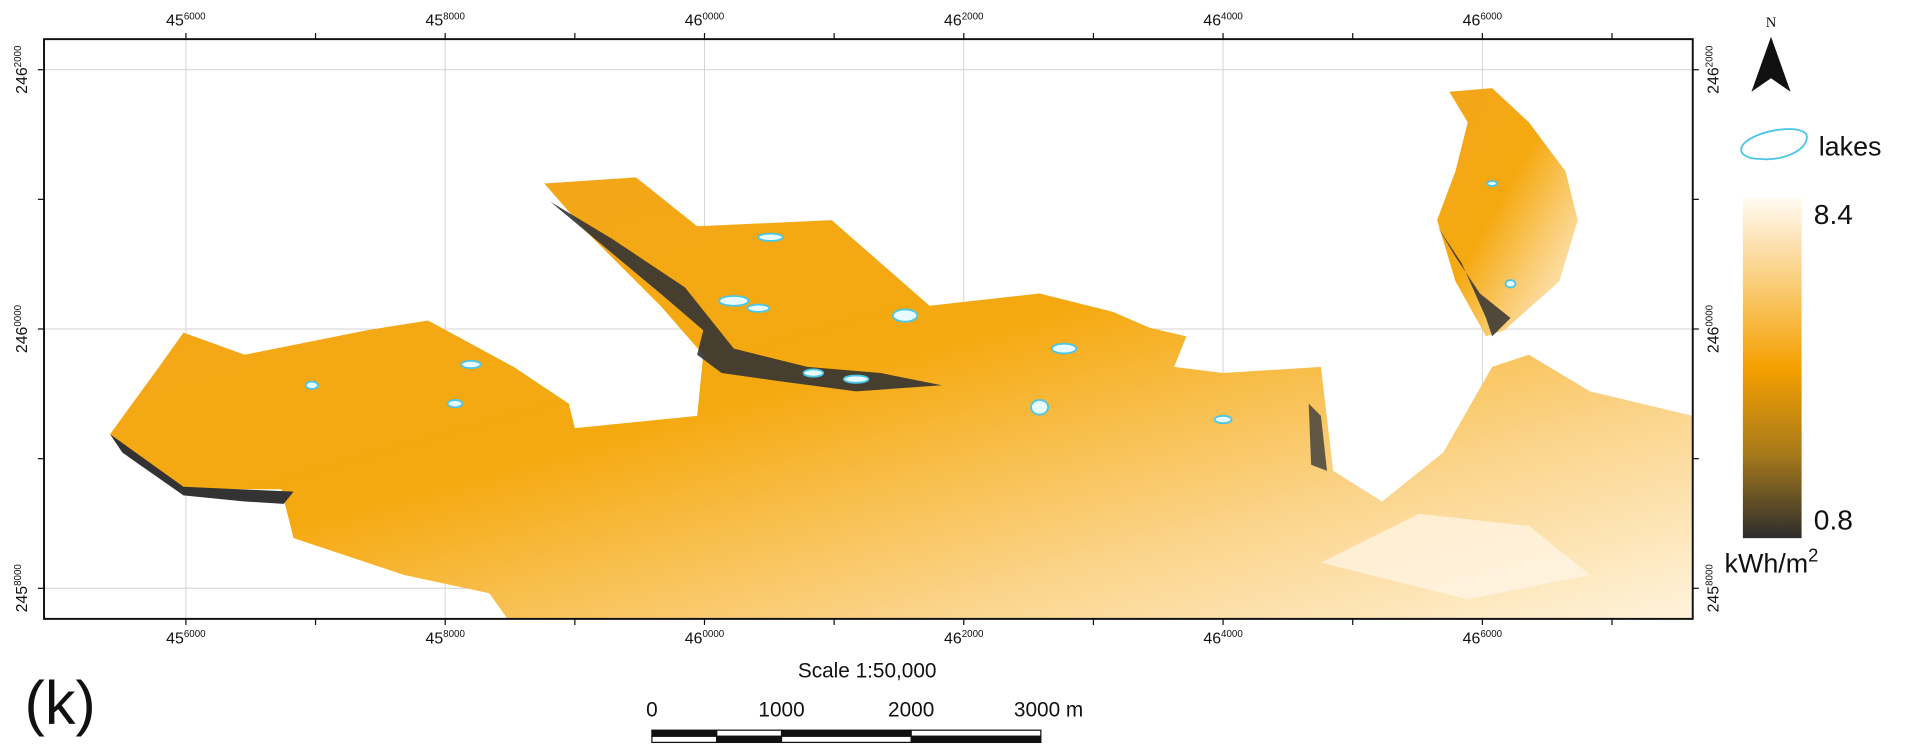 The image size is (1908, 744). I want to click on north-label: N, so click(1771, 23).